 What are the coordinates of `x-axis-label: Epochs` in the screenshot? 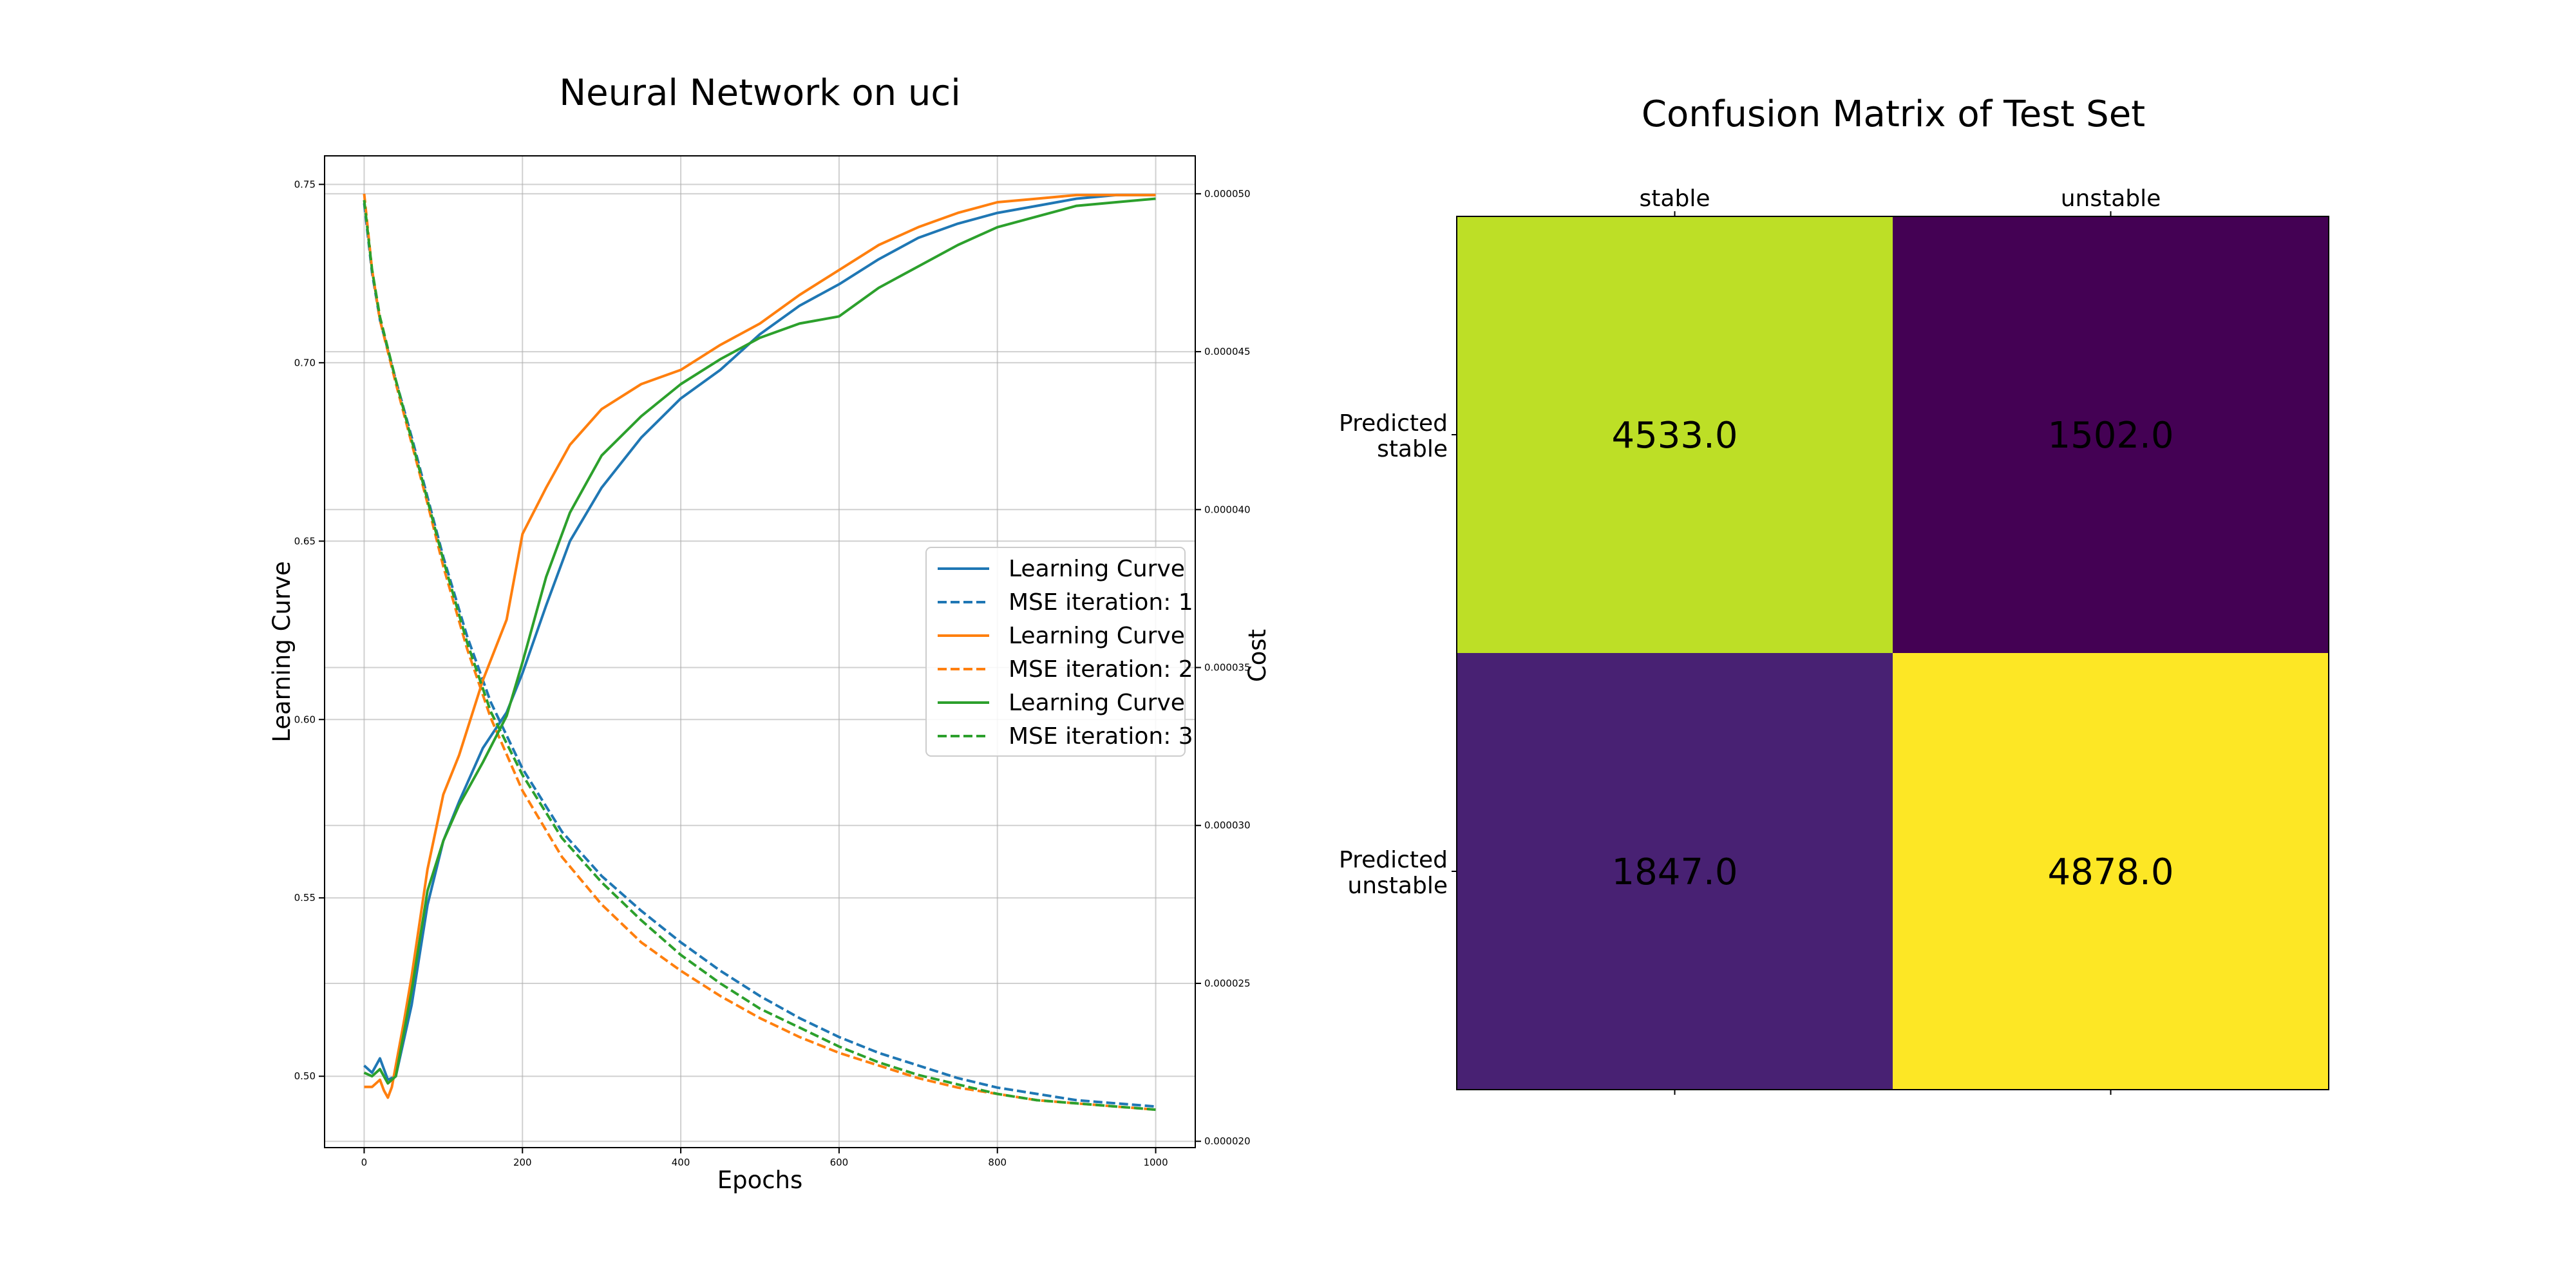 It's located at (760, 1180).